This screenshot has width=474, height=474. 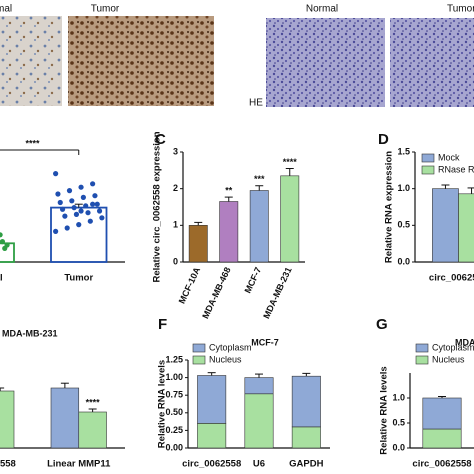 I want to click on stain-label: HE, so click(x=256, y=103).